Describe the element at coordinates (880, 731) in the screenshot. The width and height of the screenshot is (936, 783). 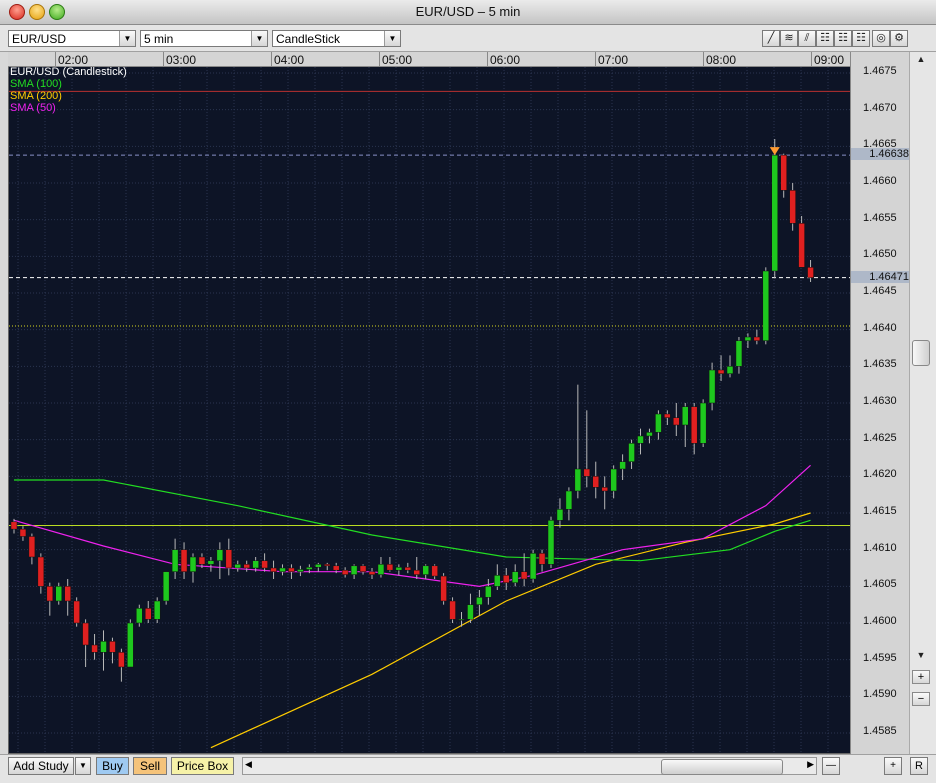
I see `price-tick: 1.4585` at that location.